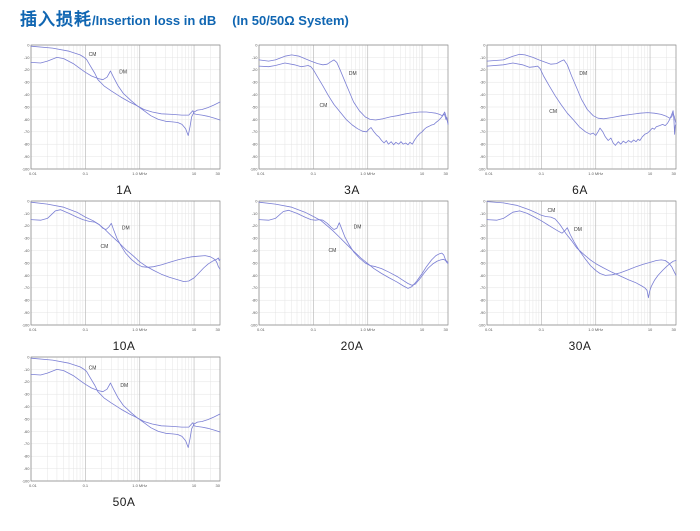 The height and width of the screenshot is (531, 700). What do you see at coordinates (124, 190) in the screenshot?
I see `chart-title-1a: 1A` at bounding box center [124, 190].